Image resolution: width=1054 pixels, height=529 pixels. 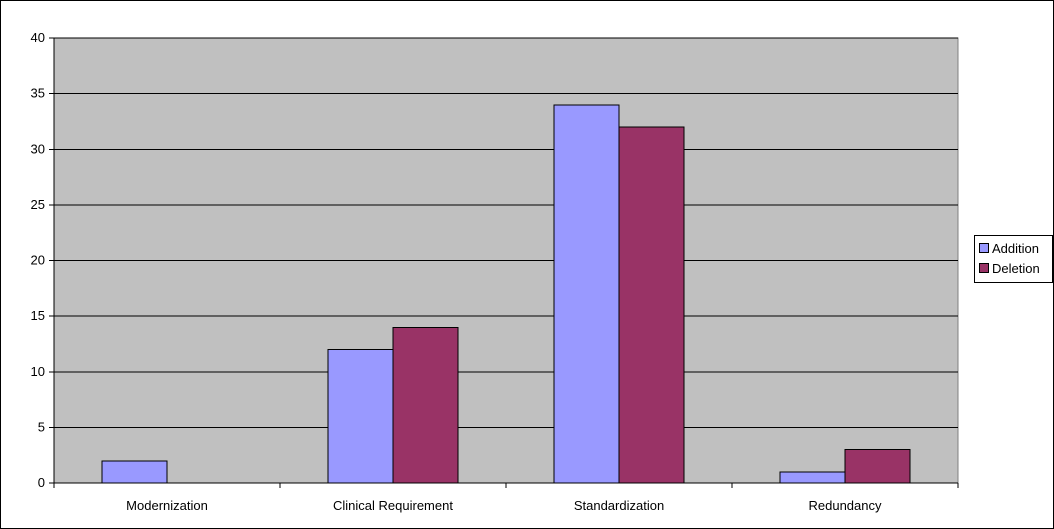 I want to click on x-tick-label-redundancy: Redundancy, so click(x=845, y=505).